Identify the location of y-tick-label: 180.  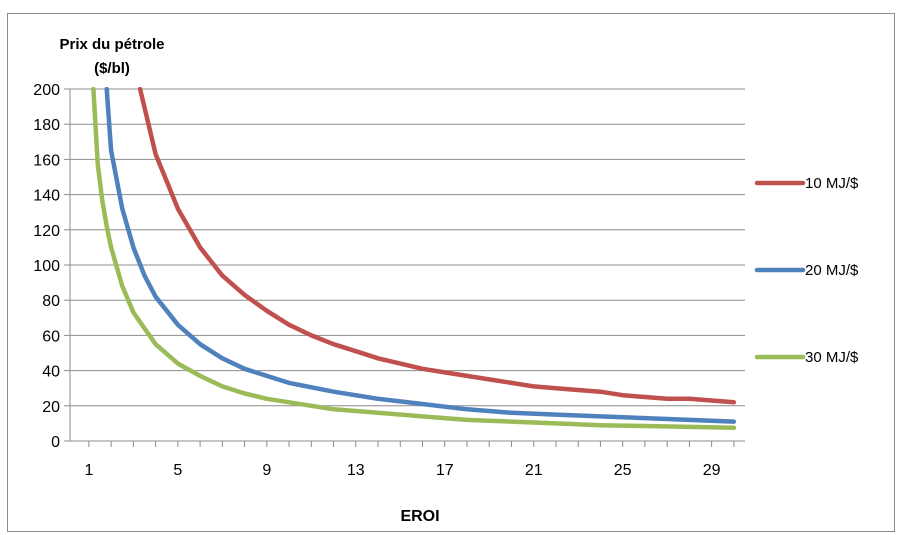
(46, 125).